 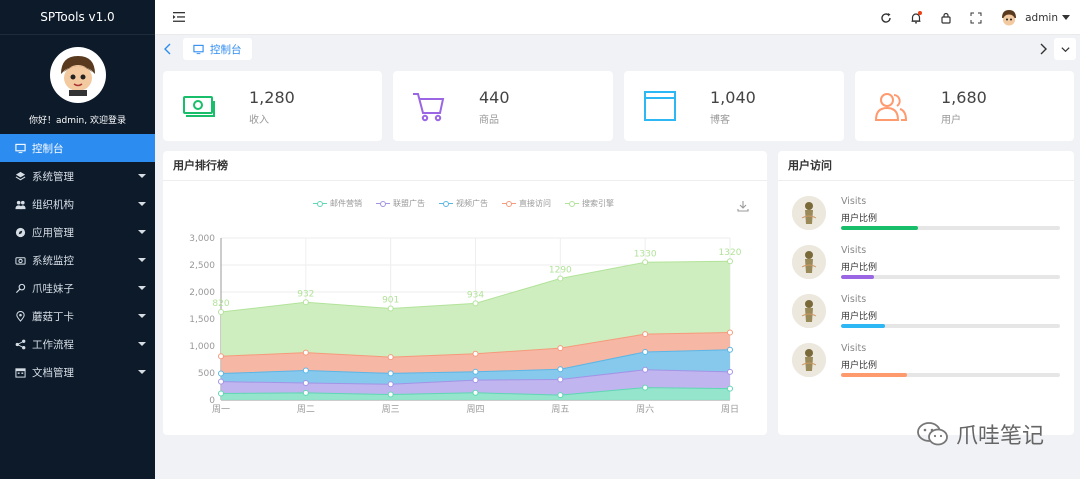 What do you see at coordinates (503, 106) in the screenshot?
I see `stat-card-products: 440 商品` at bounding box center [503, 106].